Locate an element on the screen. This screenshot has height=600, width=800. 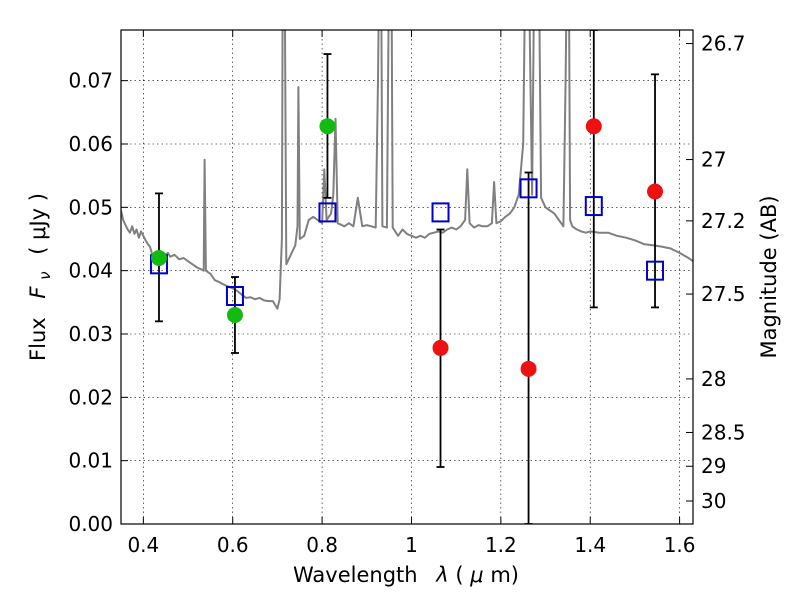
x-axis-title-unit-close: m) is located at coordinates (504, 575).